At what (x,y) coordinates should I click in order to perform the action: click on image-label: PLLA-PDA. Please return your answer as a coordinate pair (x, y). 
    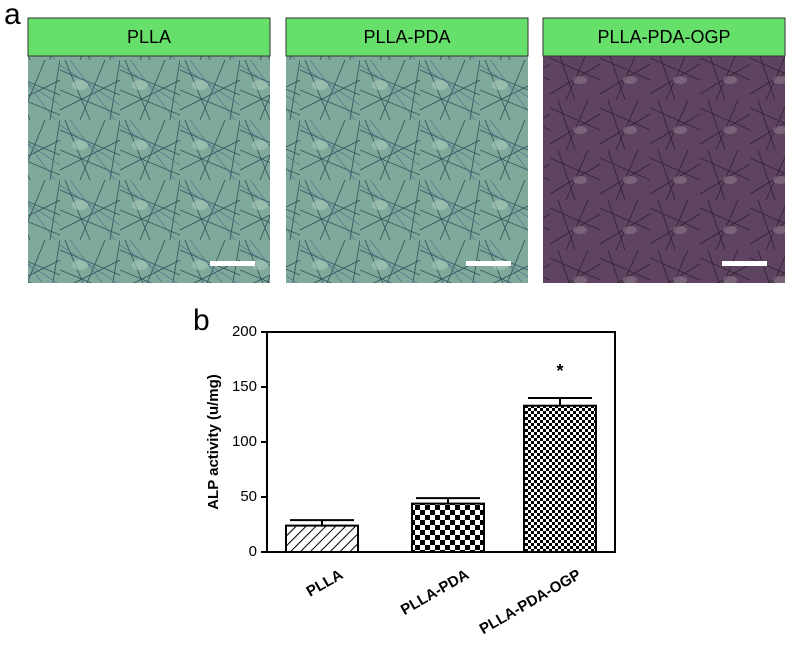
    Looking at the image, I should click on (406, 37).